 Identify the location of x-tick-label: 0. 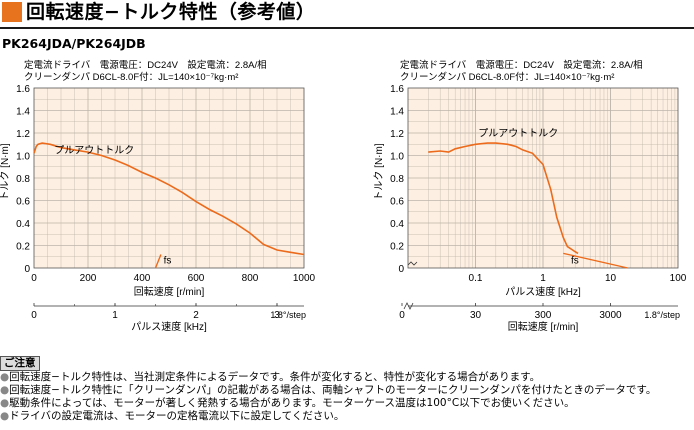
(34, 278).